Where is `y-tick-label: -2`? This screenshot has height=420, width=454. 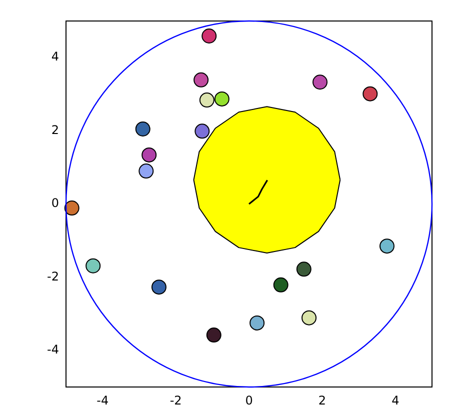 y-tick-label: -2 is located at coordinates (53, 276).